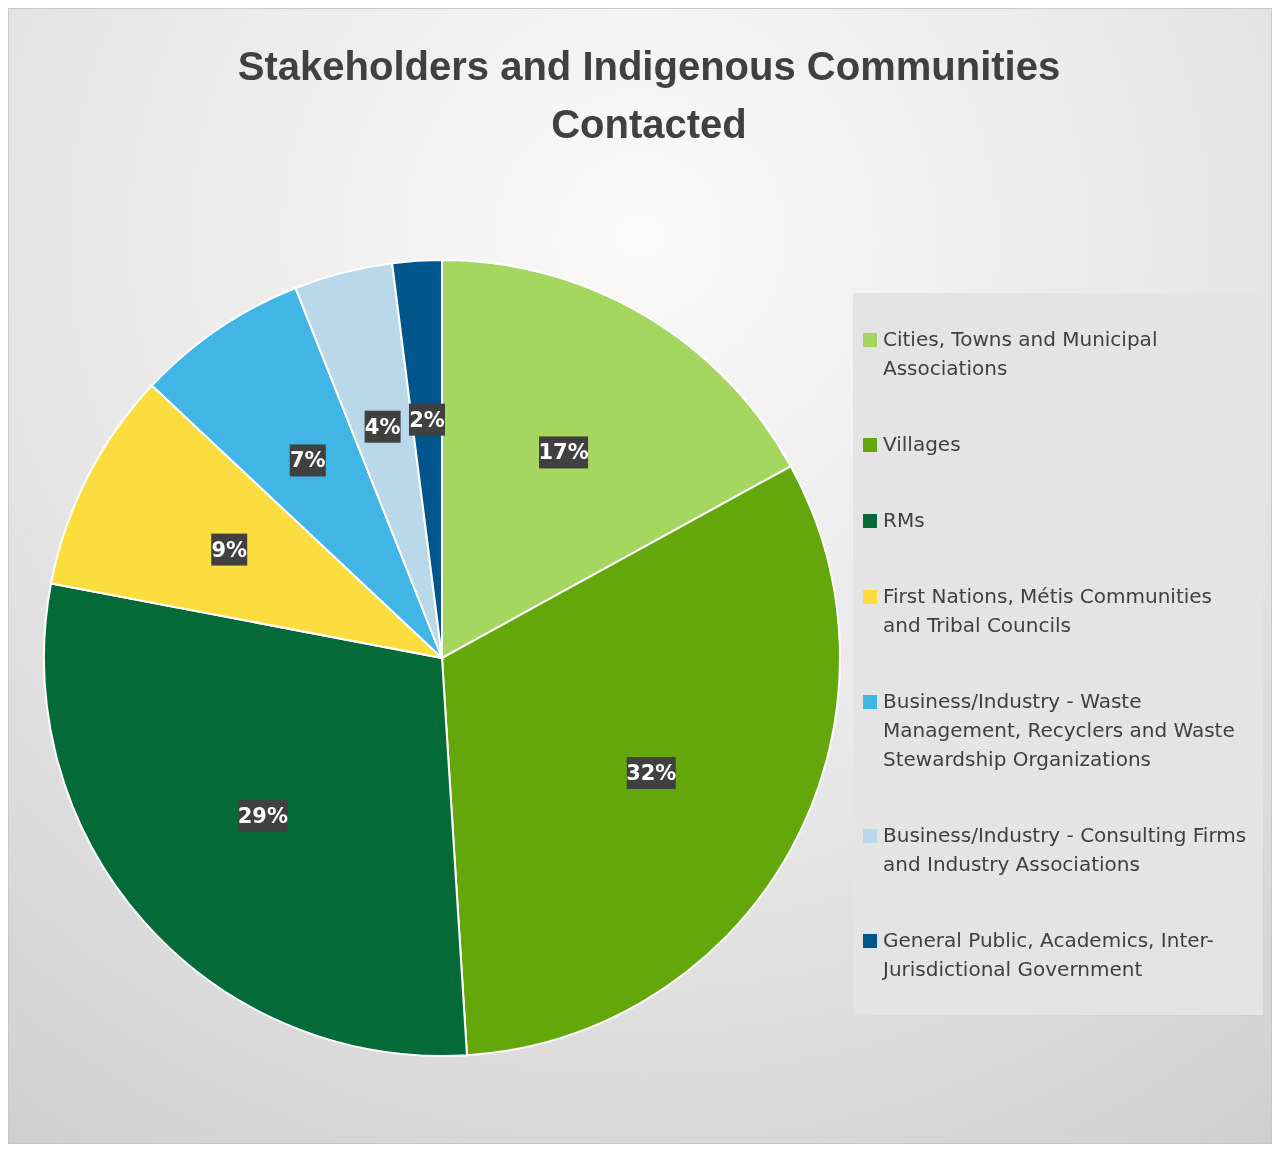 The image size is (1280, 1152). Describe the element at coordinates (382, 426) in the screenshot. I see `data-label: 4%` at that location.